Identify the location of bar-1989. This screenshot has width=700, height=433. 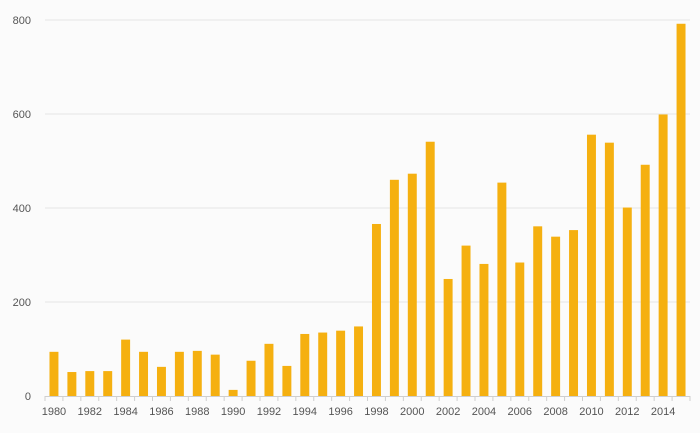
(215, 375).